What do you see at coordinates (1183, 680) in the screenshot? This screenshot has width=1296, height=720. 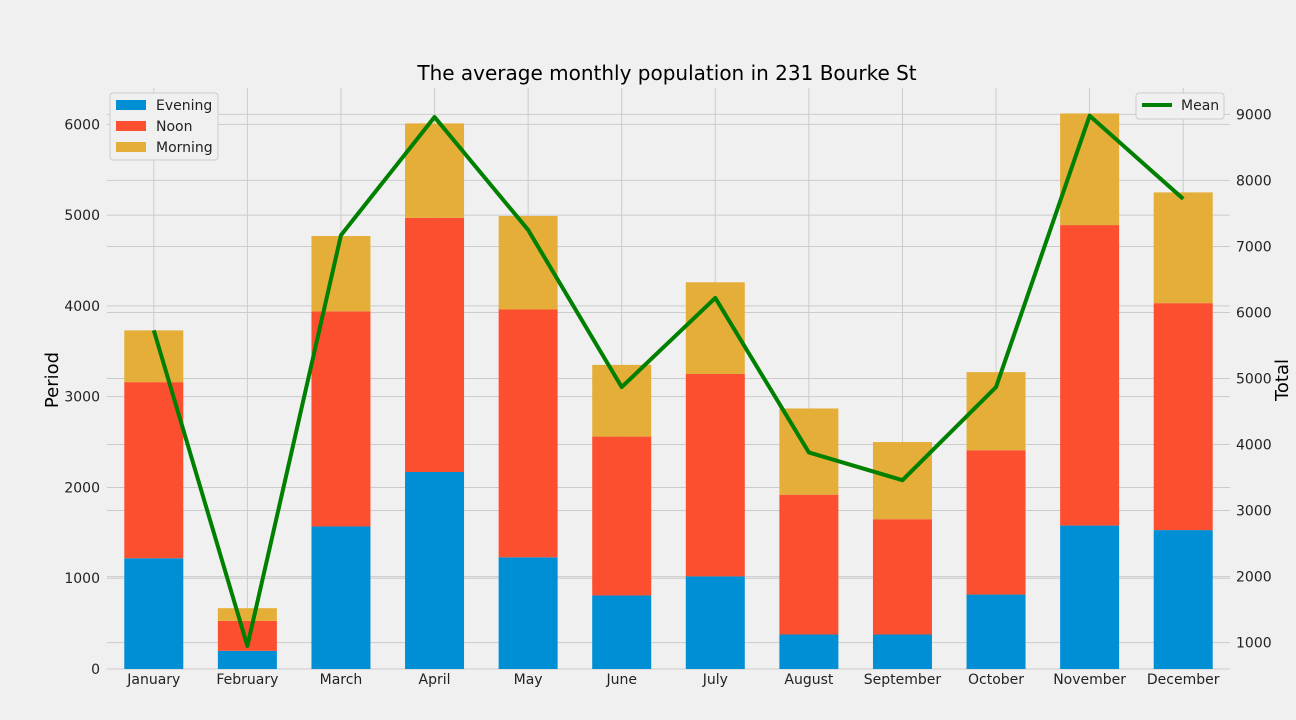 I see `x-tick-label: December` at bounding box center [1183, 680].